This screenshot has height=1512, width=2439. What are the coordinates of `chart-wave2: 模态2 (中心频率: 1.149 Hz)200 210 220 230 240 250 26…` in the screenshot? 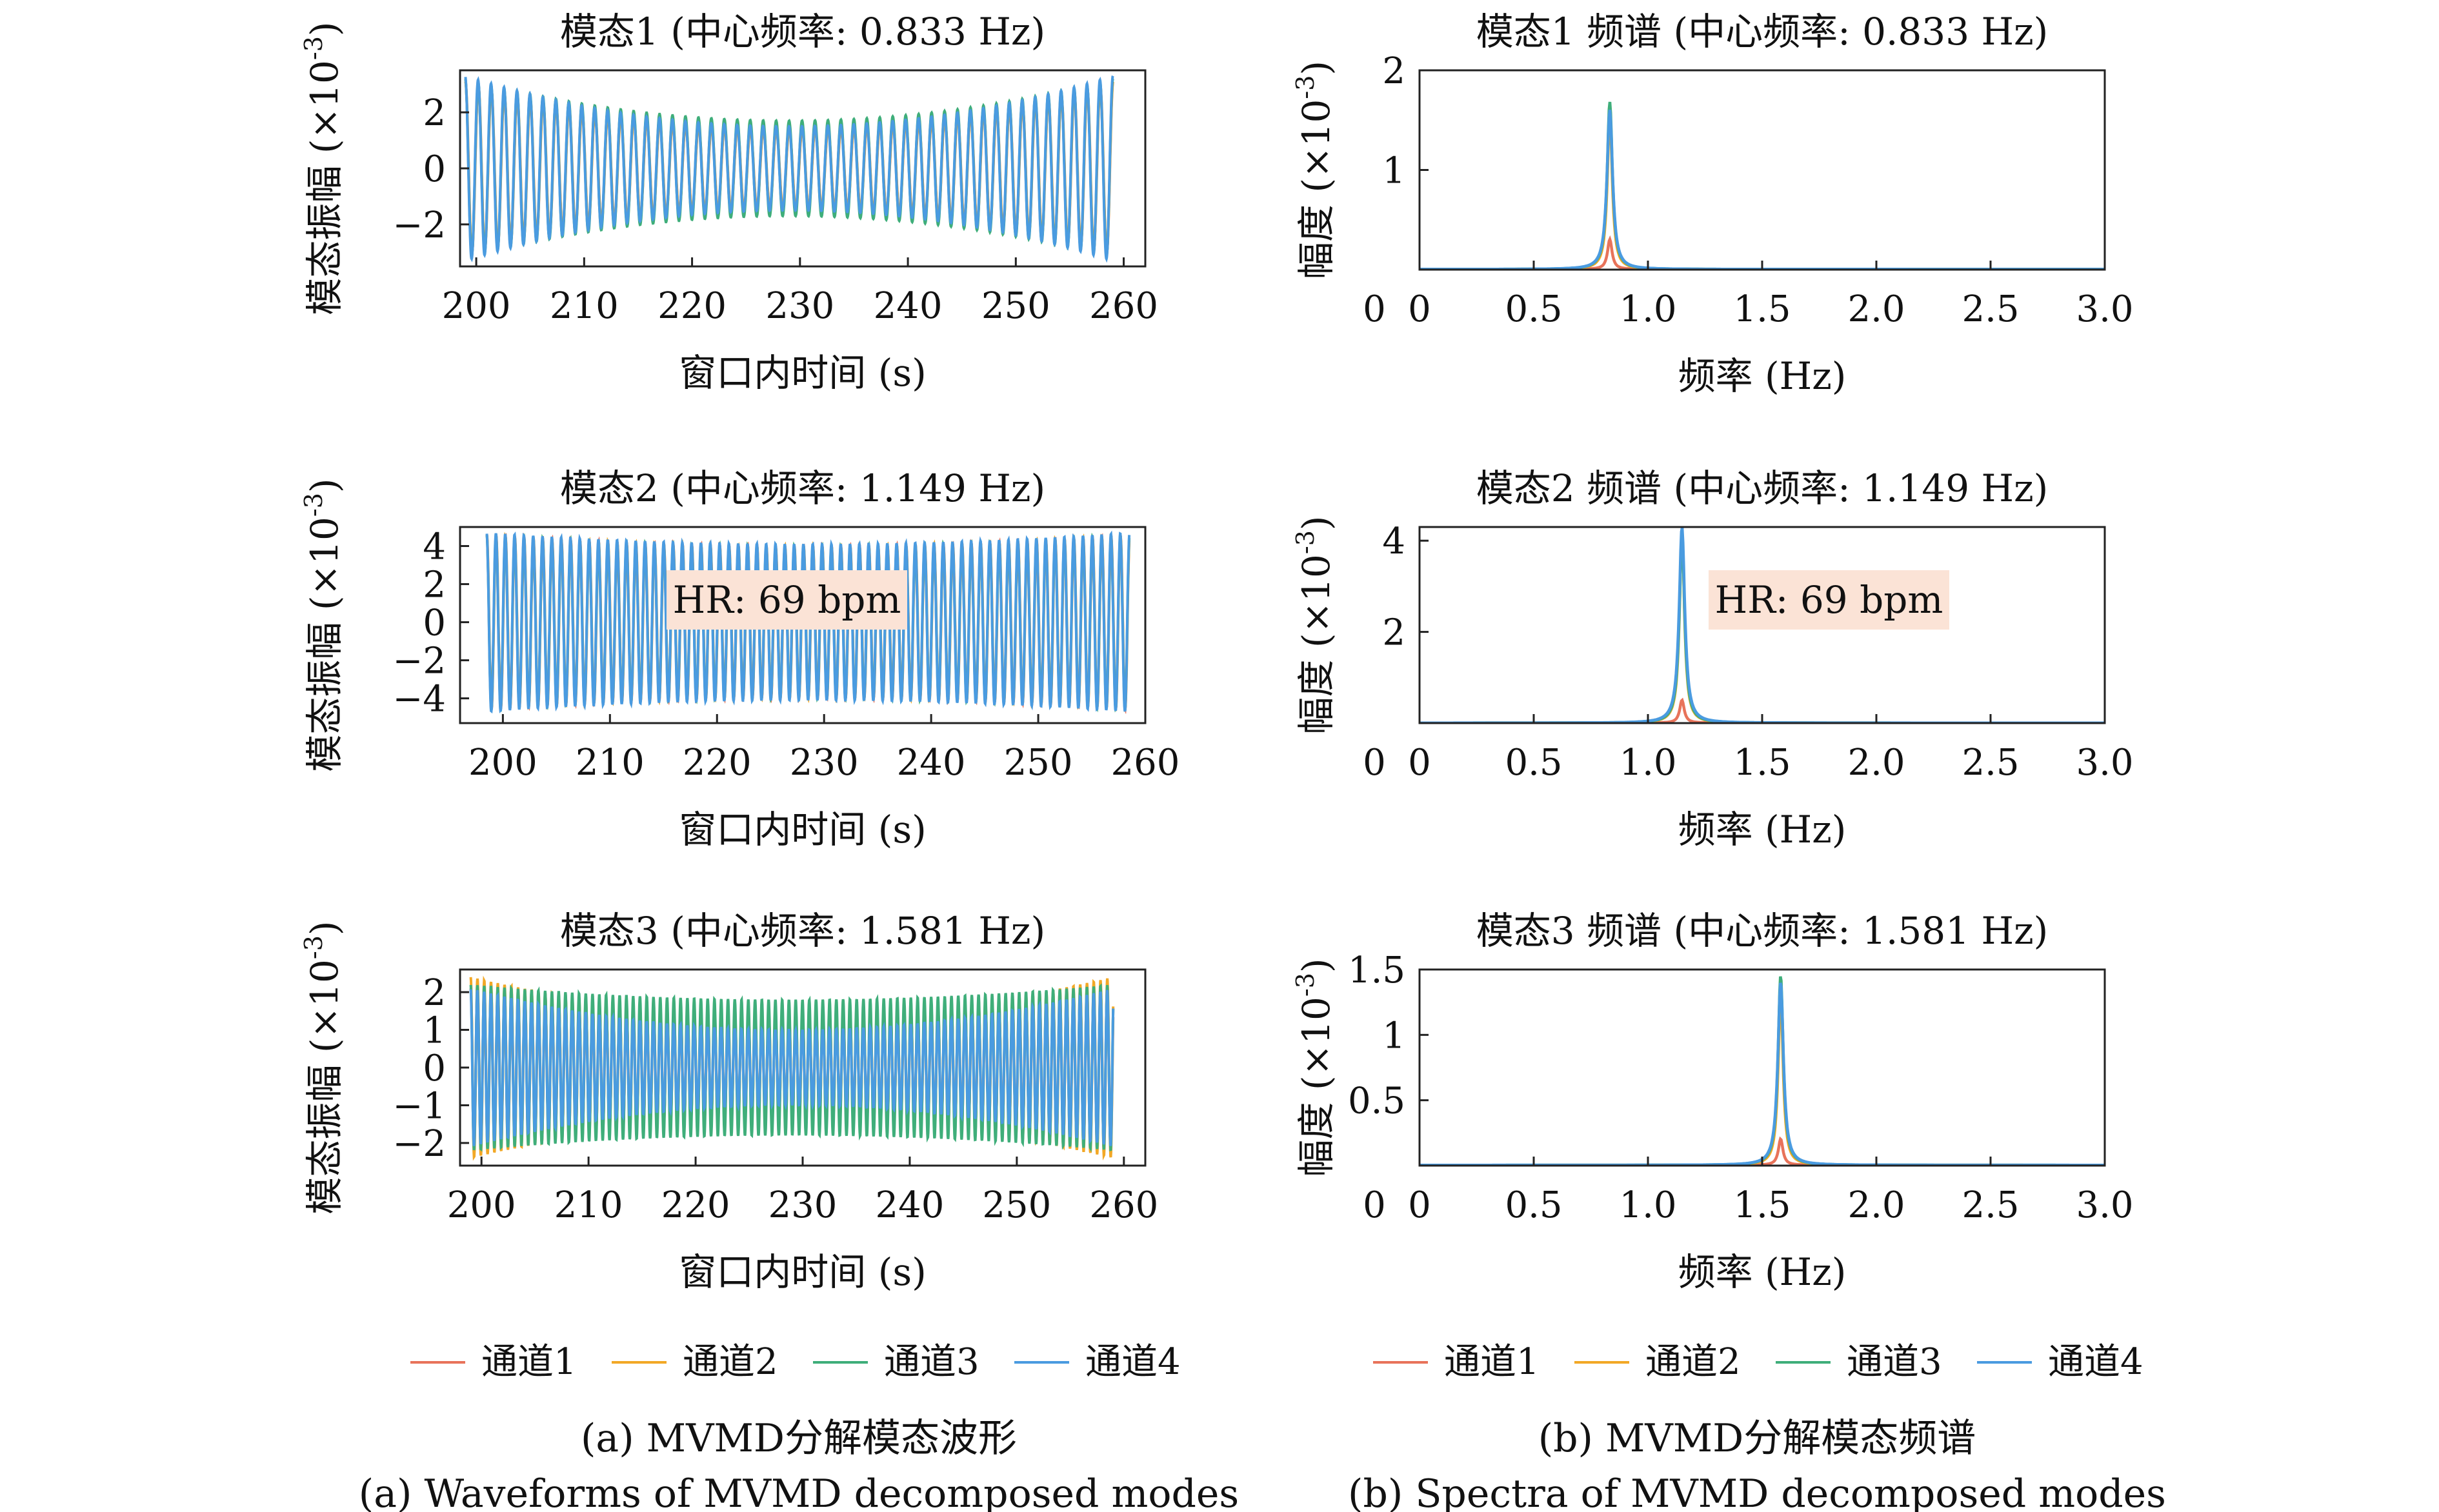 It's located at (739, 659).